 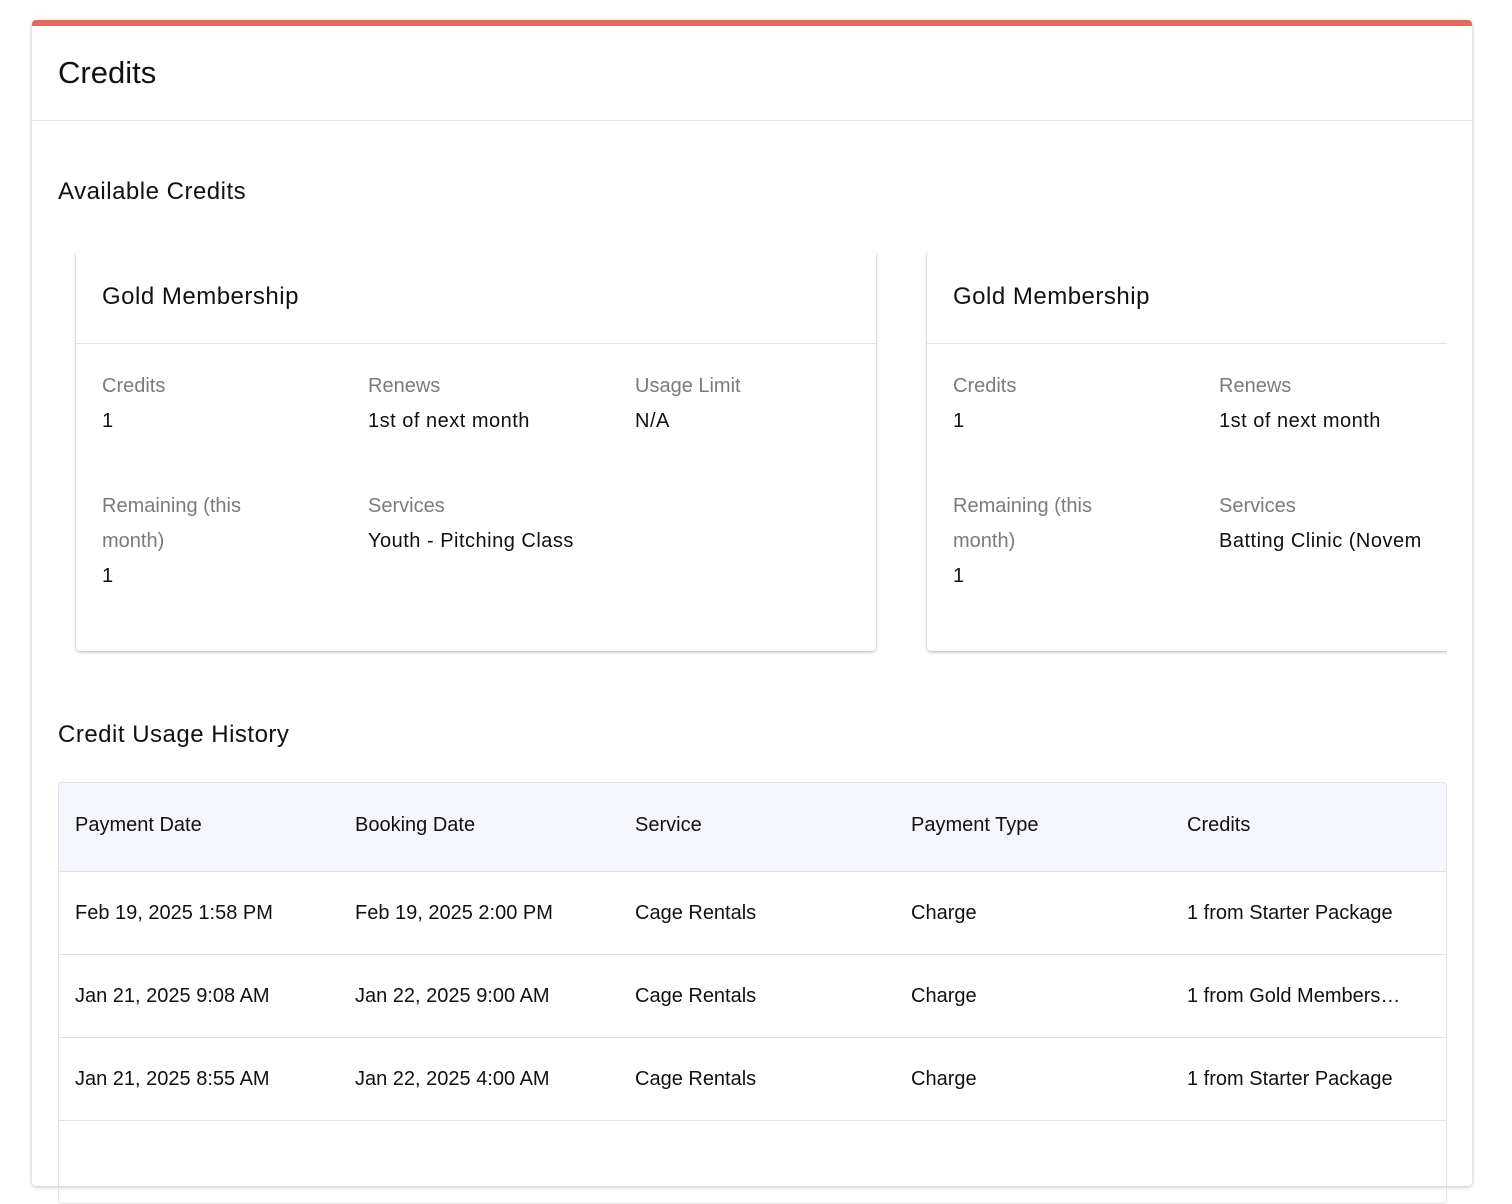 I want to click on column-header: Credits, so click(x=1219, y=825).